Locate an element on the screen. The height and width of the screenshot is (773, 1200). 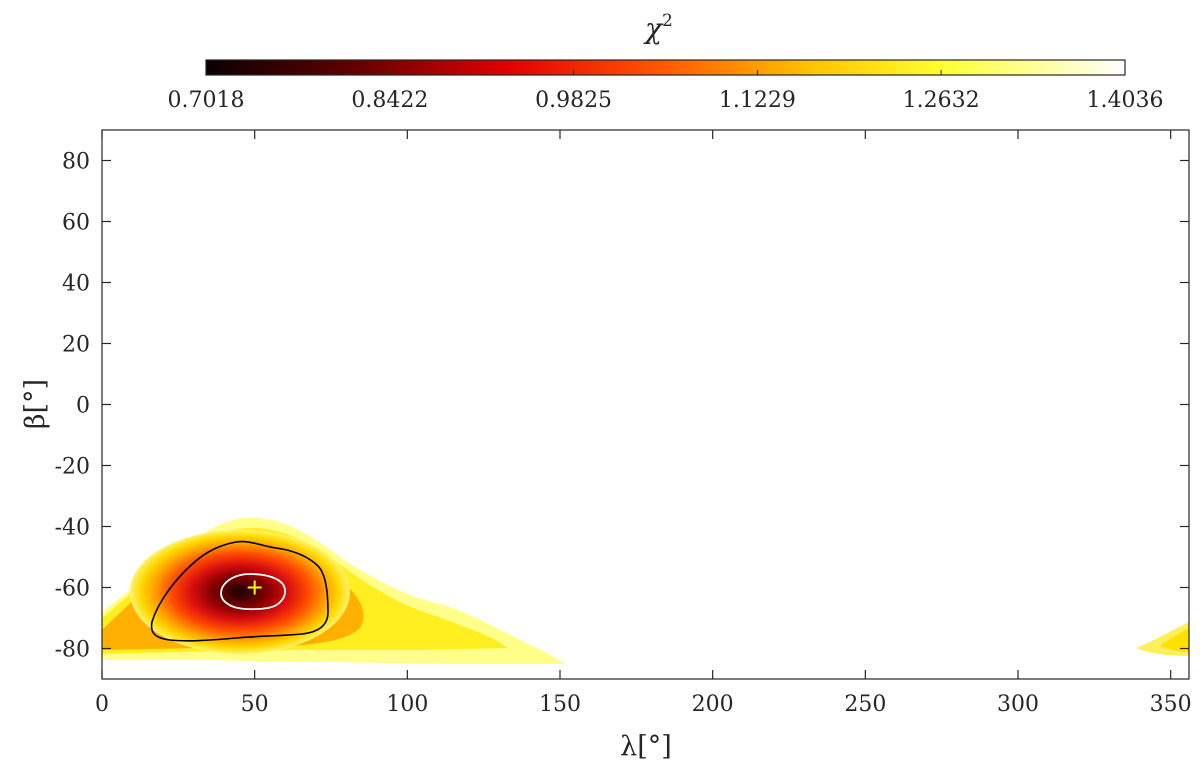
colorbar-tick-label: 0.8422 is located at coordinates (389, 100).